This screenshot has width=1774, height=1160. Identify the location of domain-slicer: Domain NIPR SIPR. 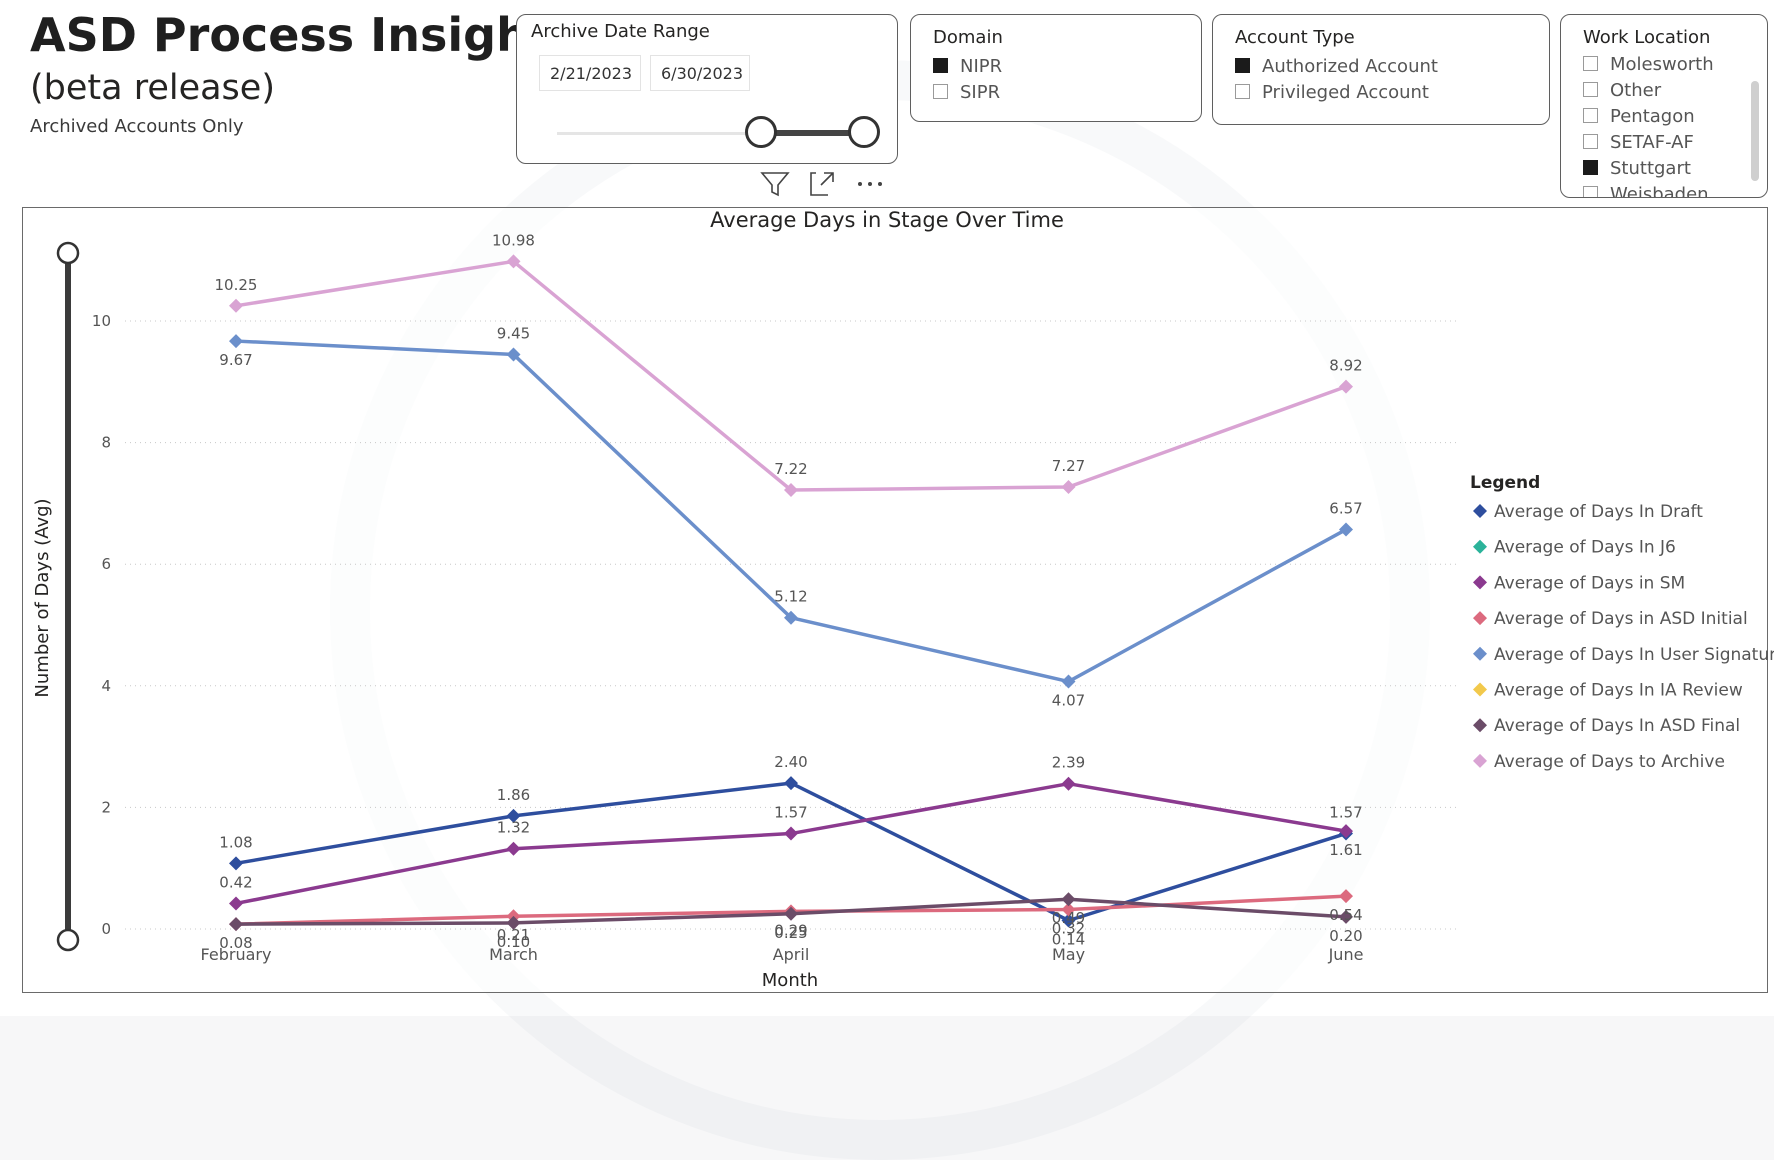
(1056, 68).